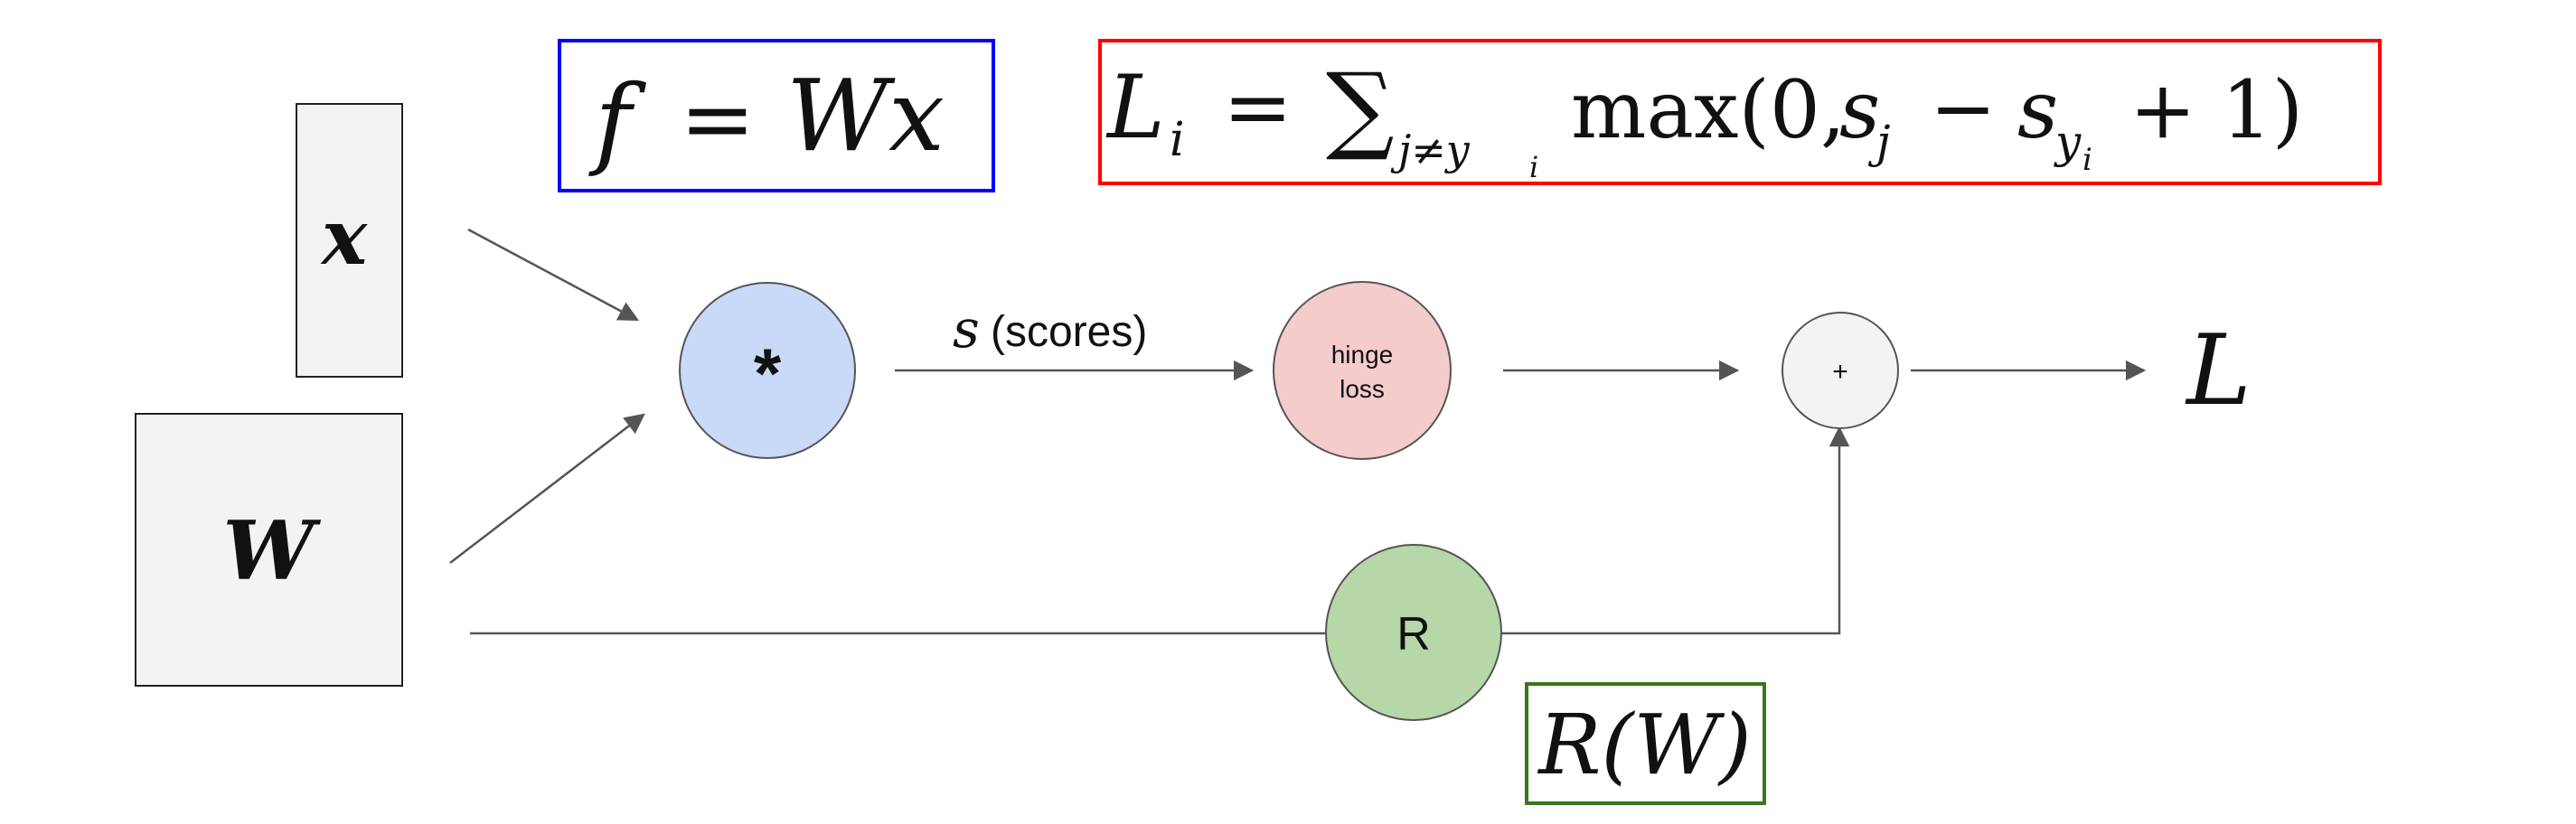  What do you see at coordinates (1363, 355) in the screenshot?
I see `hinge-label-line1: hinge` at bounding box center [1363, 355].